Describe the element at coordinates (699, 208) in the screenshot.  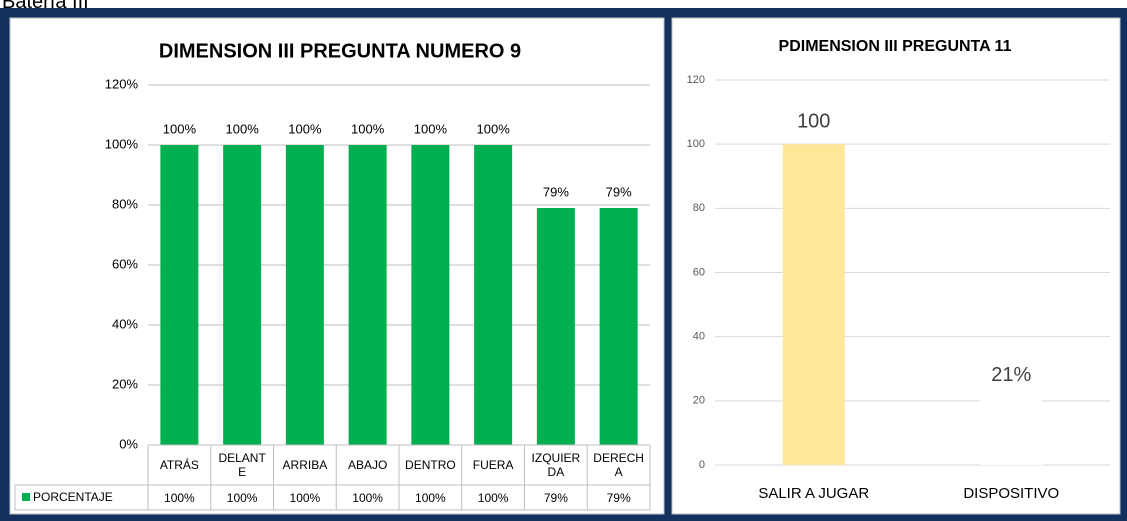
I see `y-tick-label: 80` at that location.